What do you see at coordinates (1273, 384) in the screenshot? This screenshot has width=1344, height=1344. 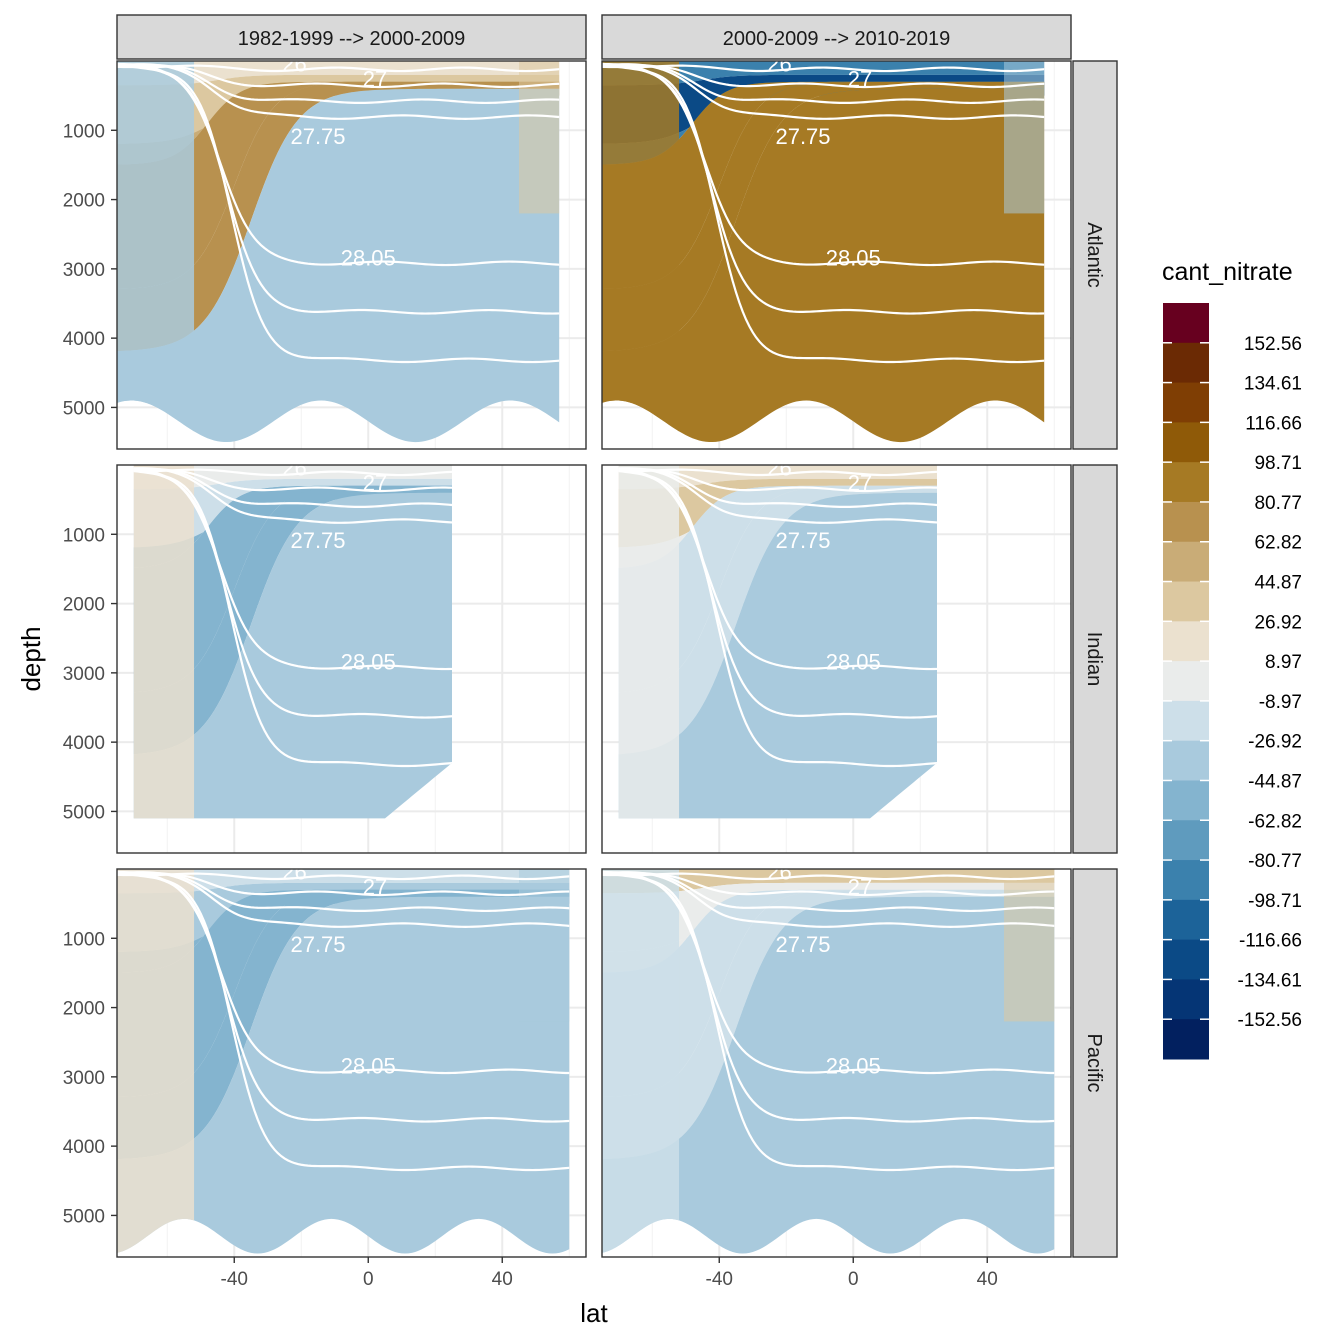 I see `legend-label: 134.61` at bounding box center [1273, 384].